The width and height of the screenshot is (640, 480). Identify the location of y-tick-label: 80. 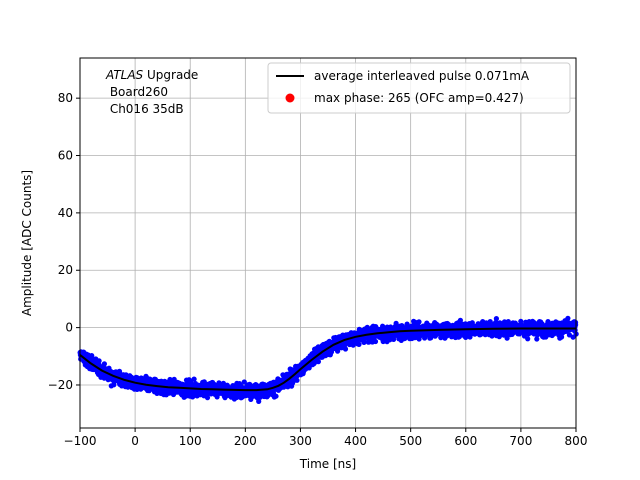
(65, 98).